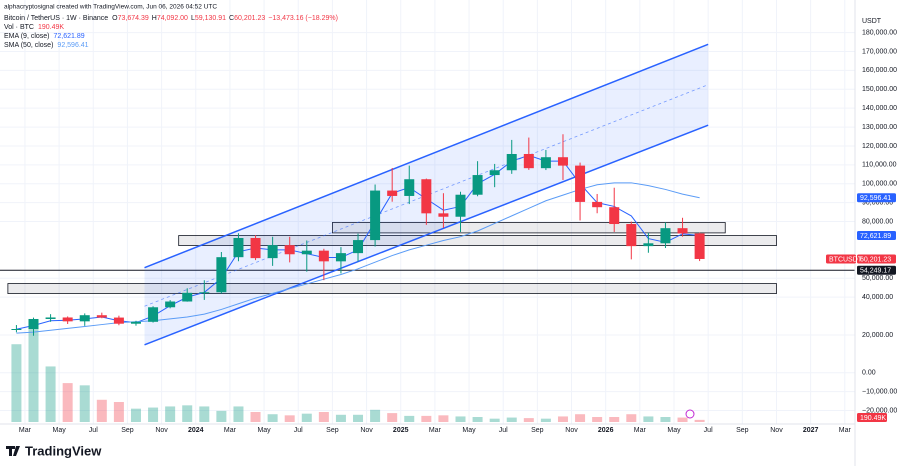 The width and height of the screenshot is (900, 466). What do you see at coordinates (392, 288) in the screenshot?
I see `zone` at bounding box center [392, 288].